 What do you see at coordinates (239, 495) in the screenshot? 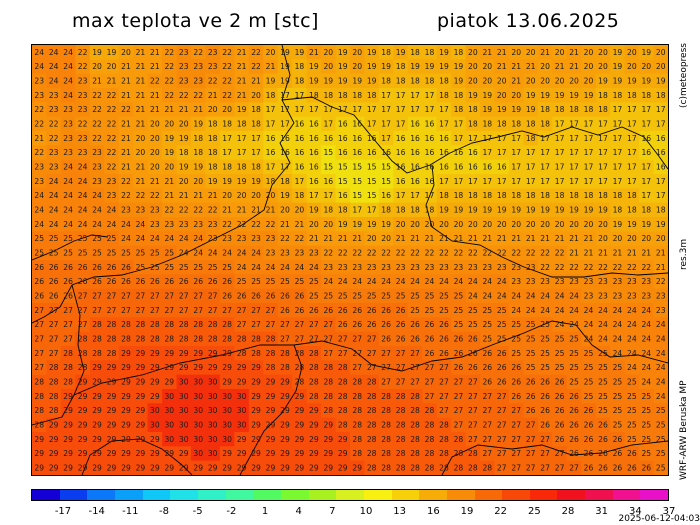
I see `colorbar-swatch` at bounding box center [239, 495].